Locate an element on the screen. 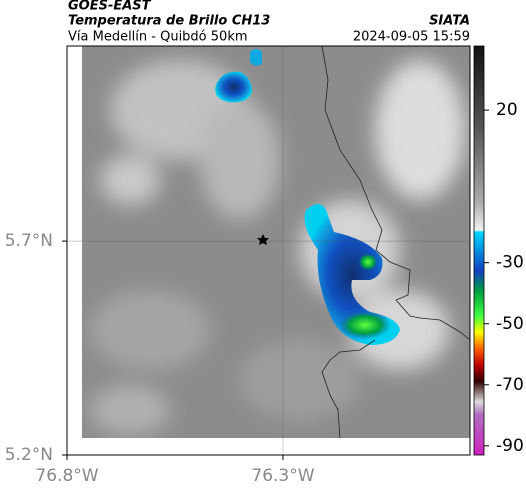  colorbar is located at coordinates (479, 250).